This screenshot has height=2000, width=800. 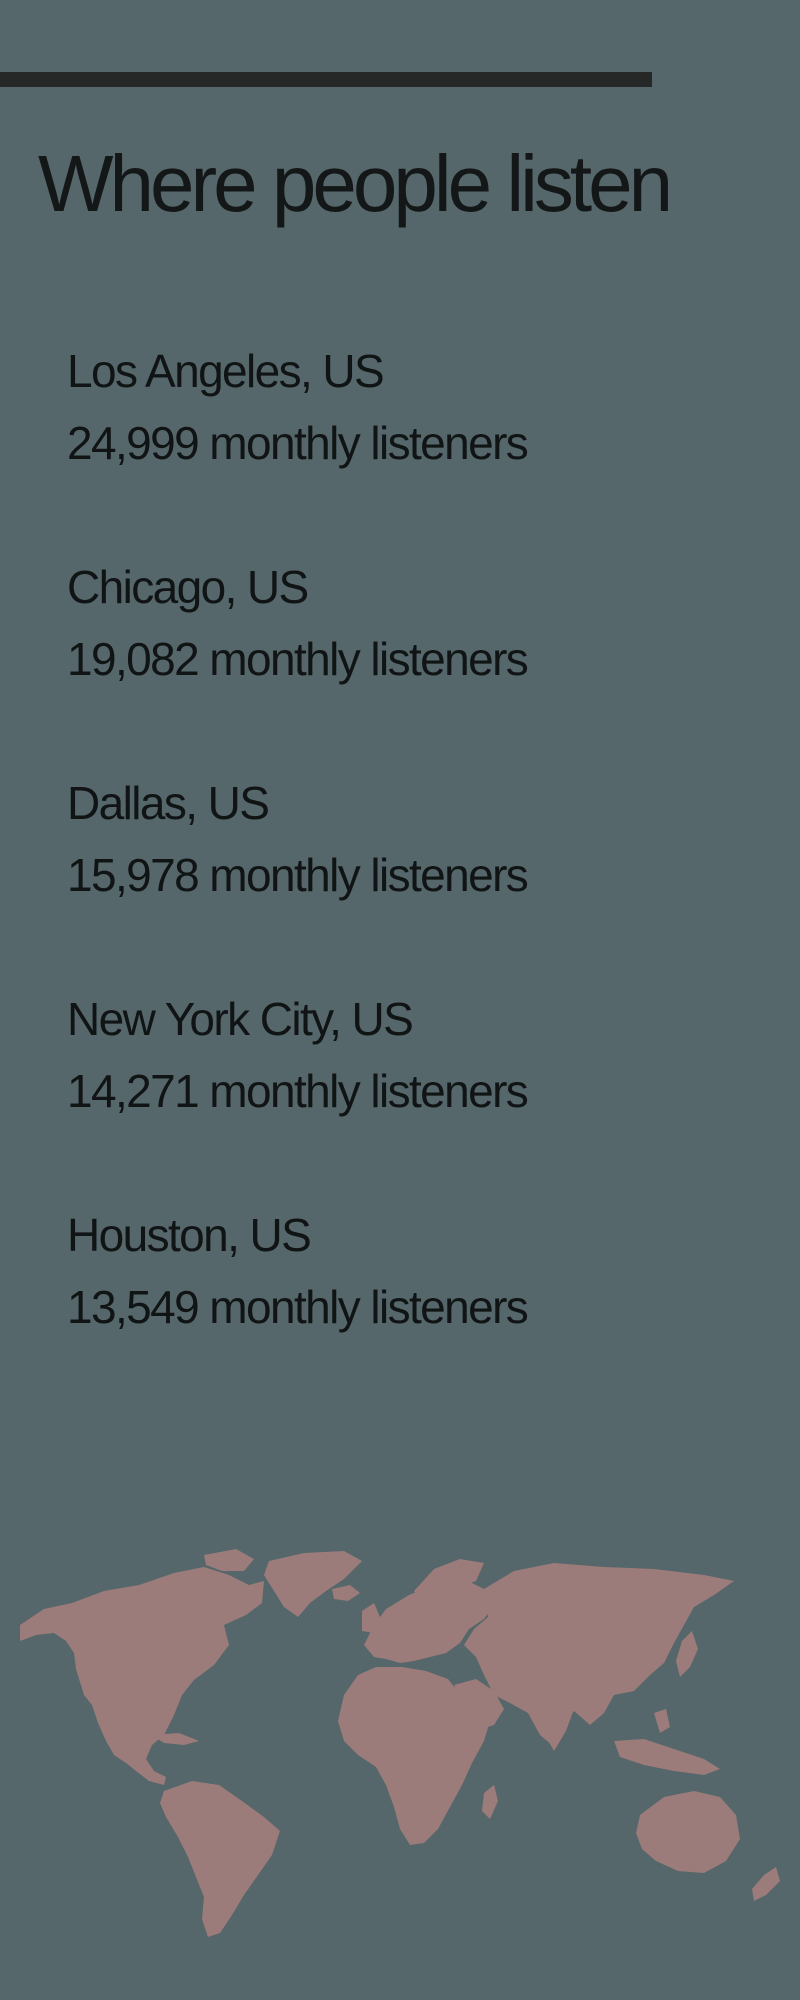 What do you see at coordinates (479, 1705) in the screenshot?
I see `arabia-shape` at bounding box center [479, 1705].